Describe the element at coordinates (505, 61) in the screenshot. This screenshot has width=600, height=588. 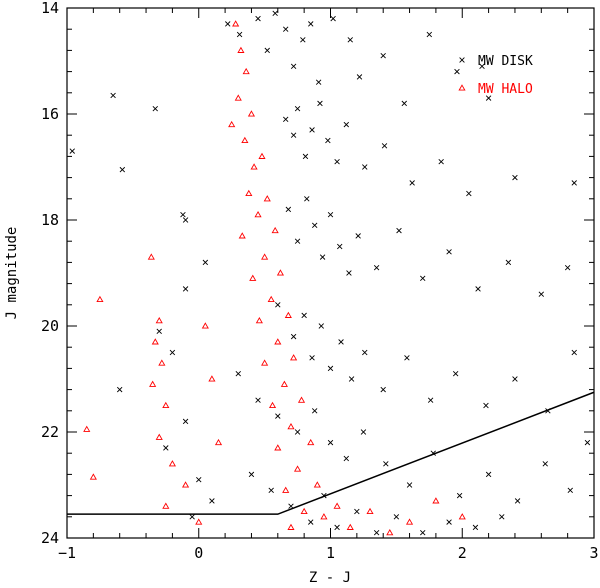
I see `legend-disk-label: MW DISK` at that location.